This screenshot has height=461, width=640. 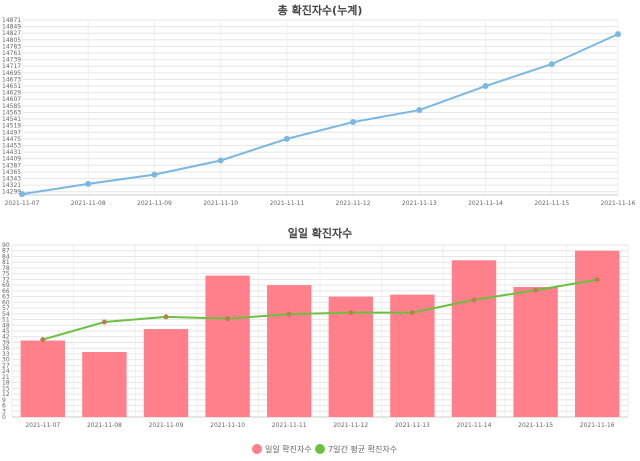 I want to click on y-tick-label: 81, so click(x=6, y=262).